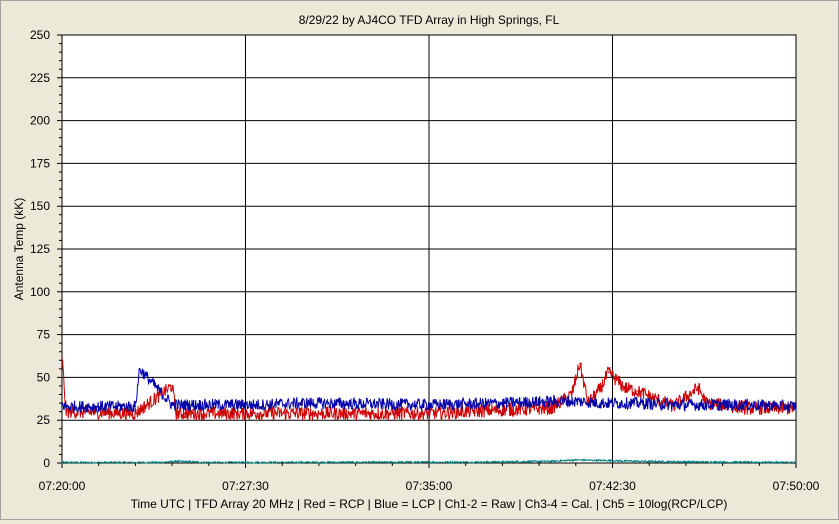  Describe the element at coordinates (19, 249) in the screenshot. I see `y-axis-label: Antenna Temp (kK)` at that location.